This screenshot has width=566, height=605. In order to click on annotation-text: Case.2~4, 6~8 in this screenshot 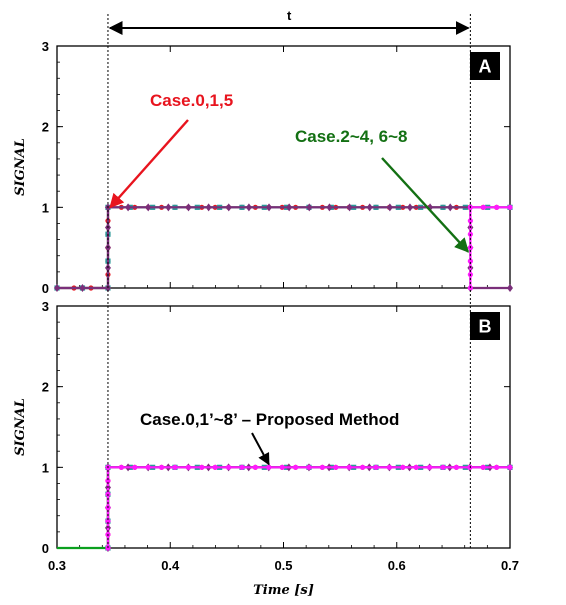, I will do `click(351, 136)`.